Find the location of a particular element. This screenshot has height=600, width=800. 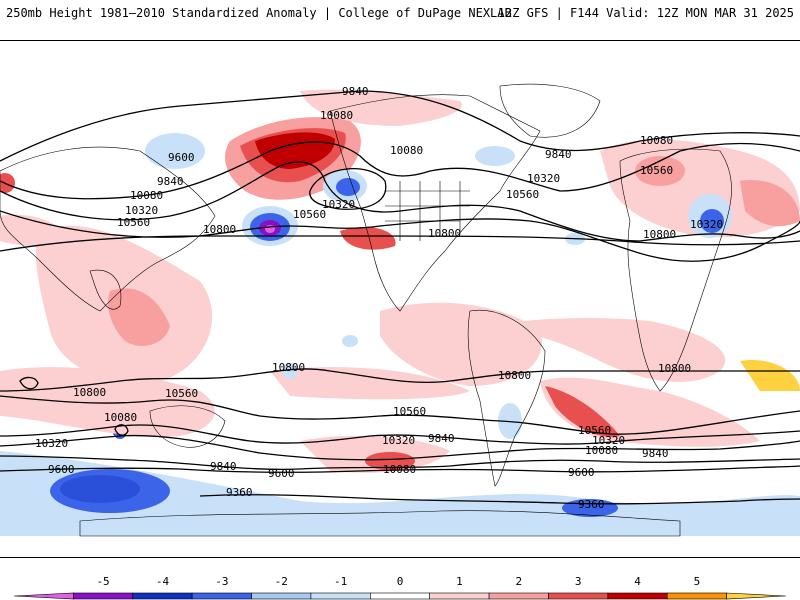

colorbar-tick-label: -1 is located at coordinates (340, 581).